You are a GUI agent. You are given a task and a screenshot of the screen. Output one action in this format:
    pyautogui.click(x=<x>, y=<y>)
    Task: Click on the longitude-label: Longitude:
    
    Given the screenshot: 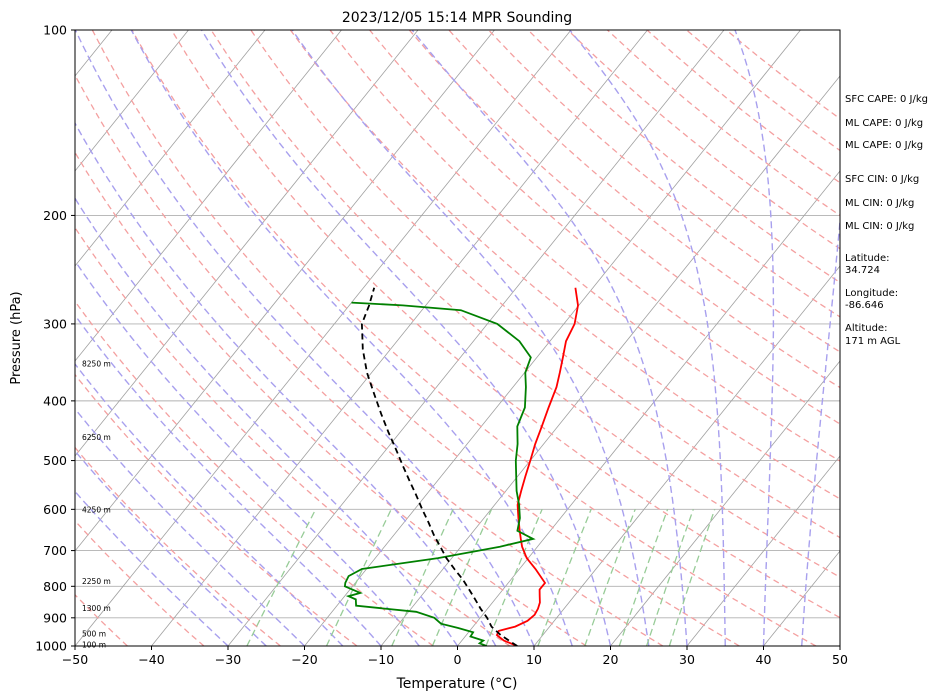 What is the action you would take?
    pyautogui.click(x=871, y=293)
    